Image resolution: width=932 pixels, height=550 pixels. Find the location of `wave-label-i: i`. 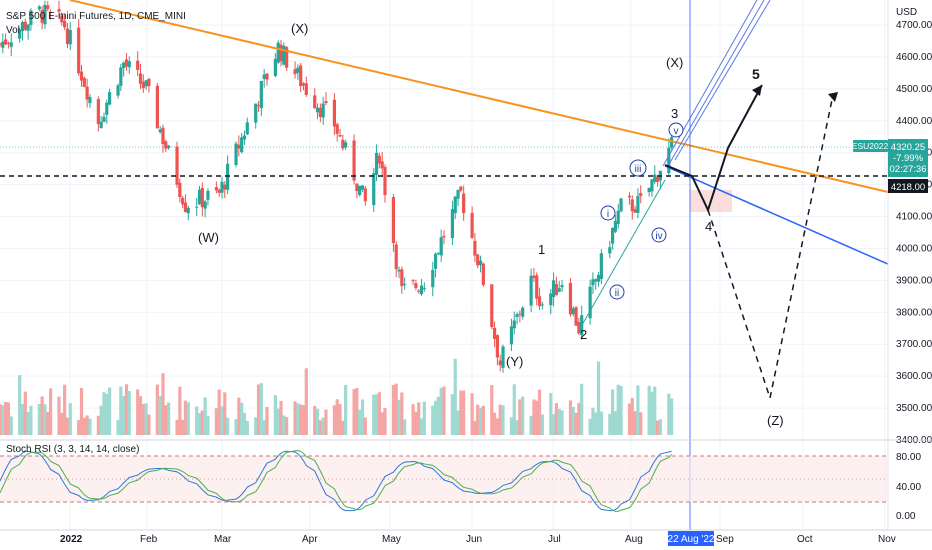

wave-label-i: i is located at coordinates (608, 213).